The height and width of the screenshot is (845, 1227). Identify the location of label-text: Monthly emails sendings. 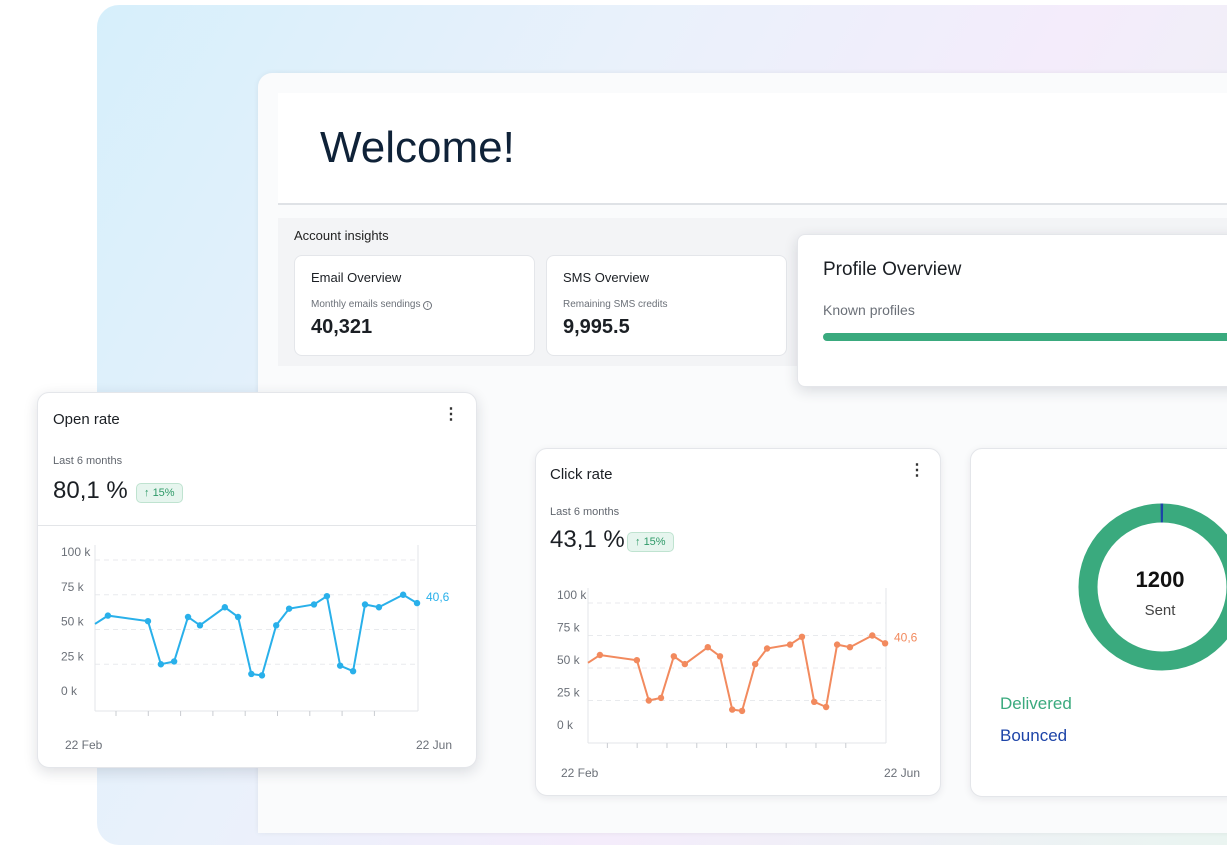
(366, 304).